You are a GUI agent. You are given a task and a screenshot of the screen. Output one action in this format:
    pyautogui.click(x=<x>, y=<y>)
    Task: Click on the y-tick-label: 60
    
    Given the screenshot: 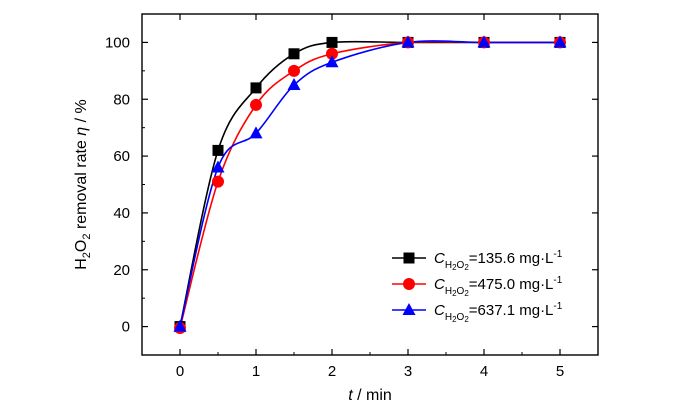 What is the action you would take?
    pyautogui.click(x=121, y=156)
    